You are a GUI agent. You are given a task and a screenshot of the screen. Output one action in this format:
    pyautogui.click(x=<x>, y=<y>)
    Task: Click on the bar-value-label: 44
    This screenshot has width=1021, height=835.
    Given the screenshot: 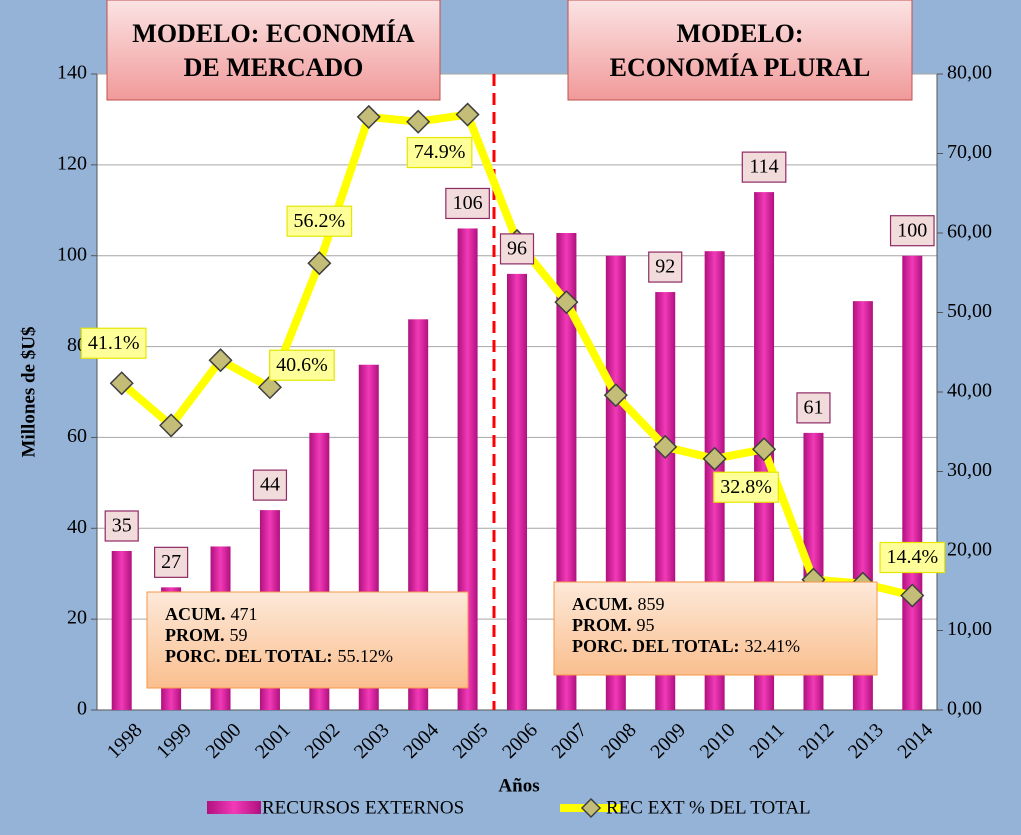 What is the action you would take?
    pyautogui.click(x=270, y=485)
    